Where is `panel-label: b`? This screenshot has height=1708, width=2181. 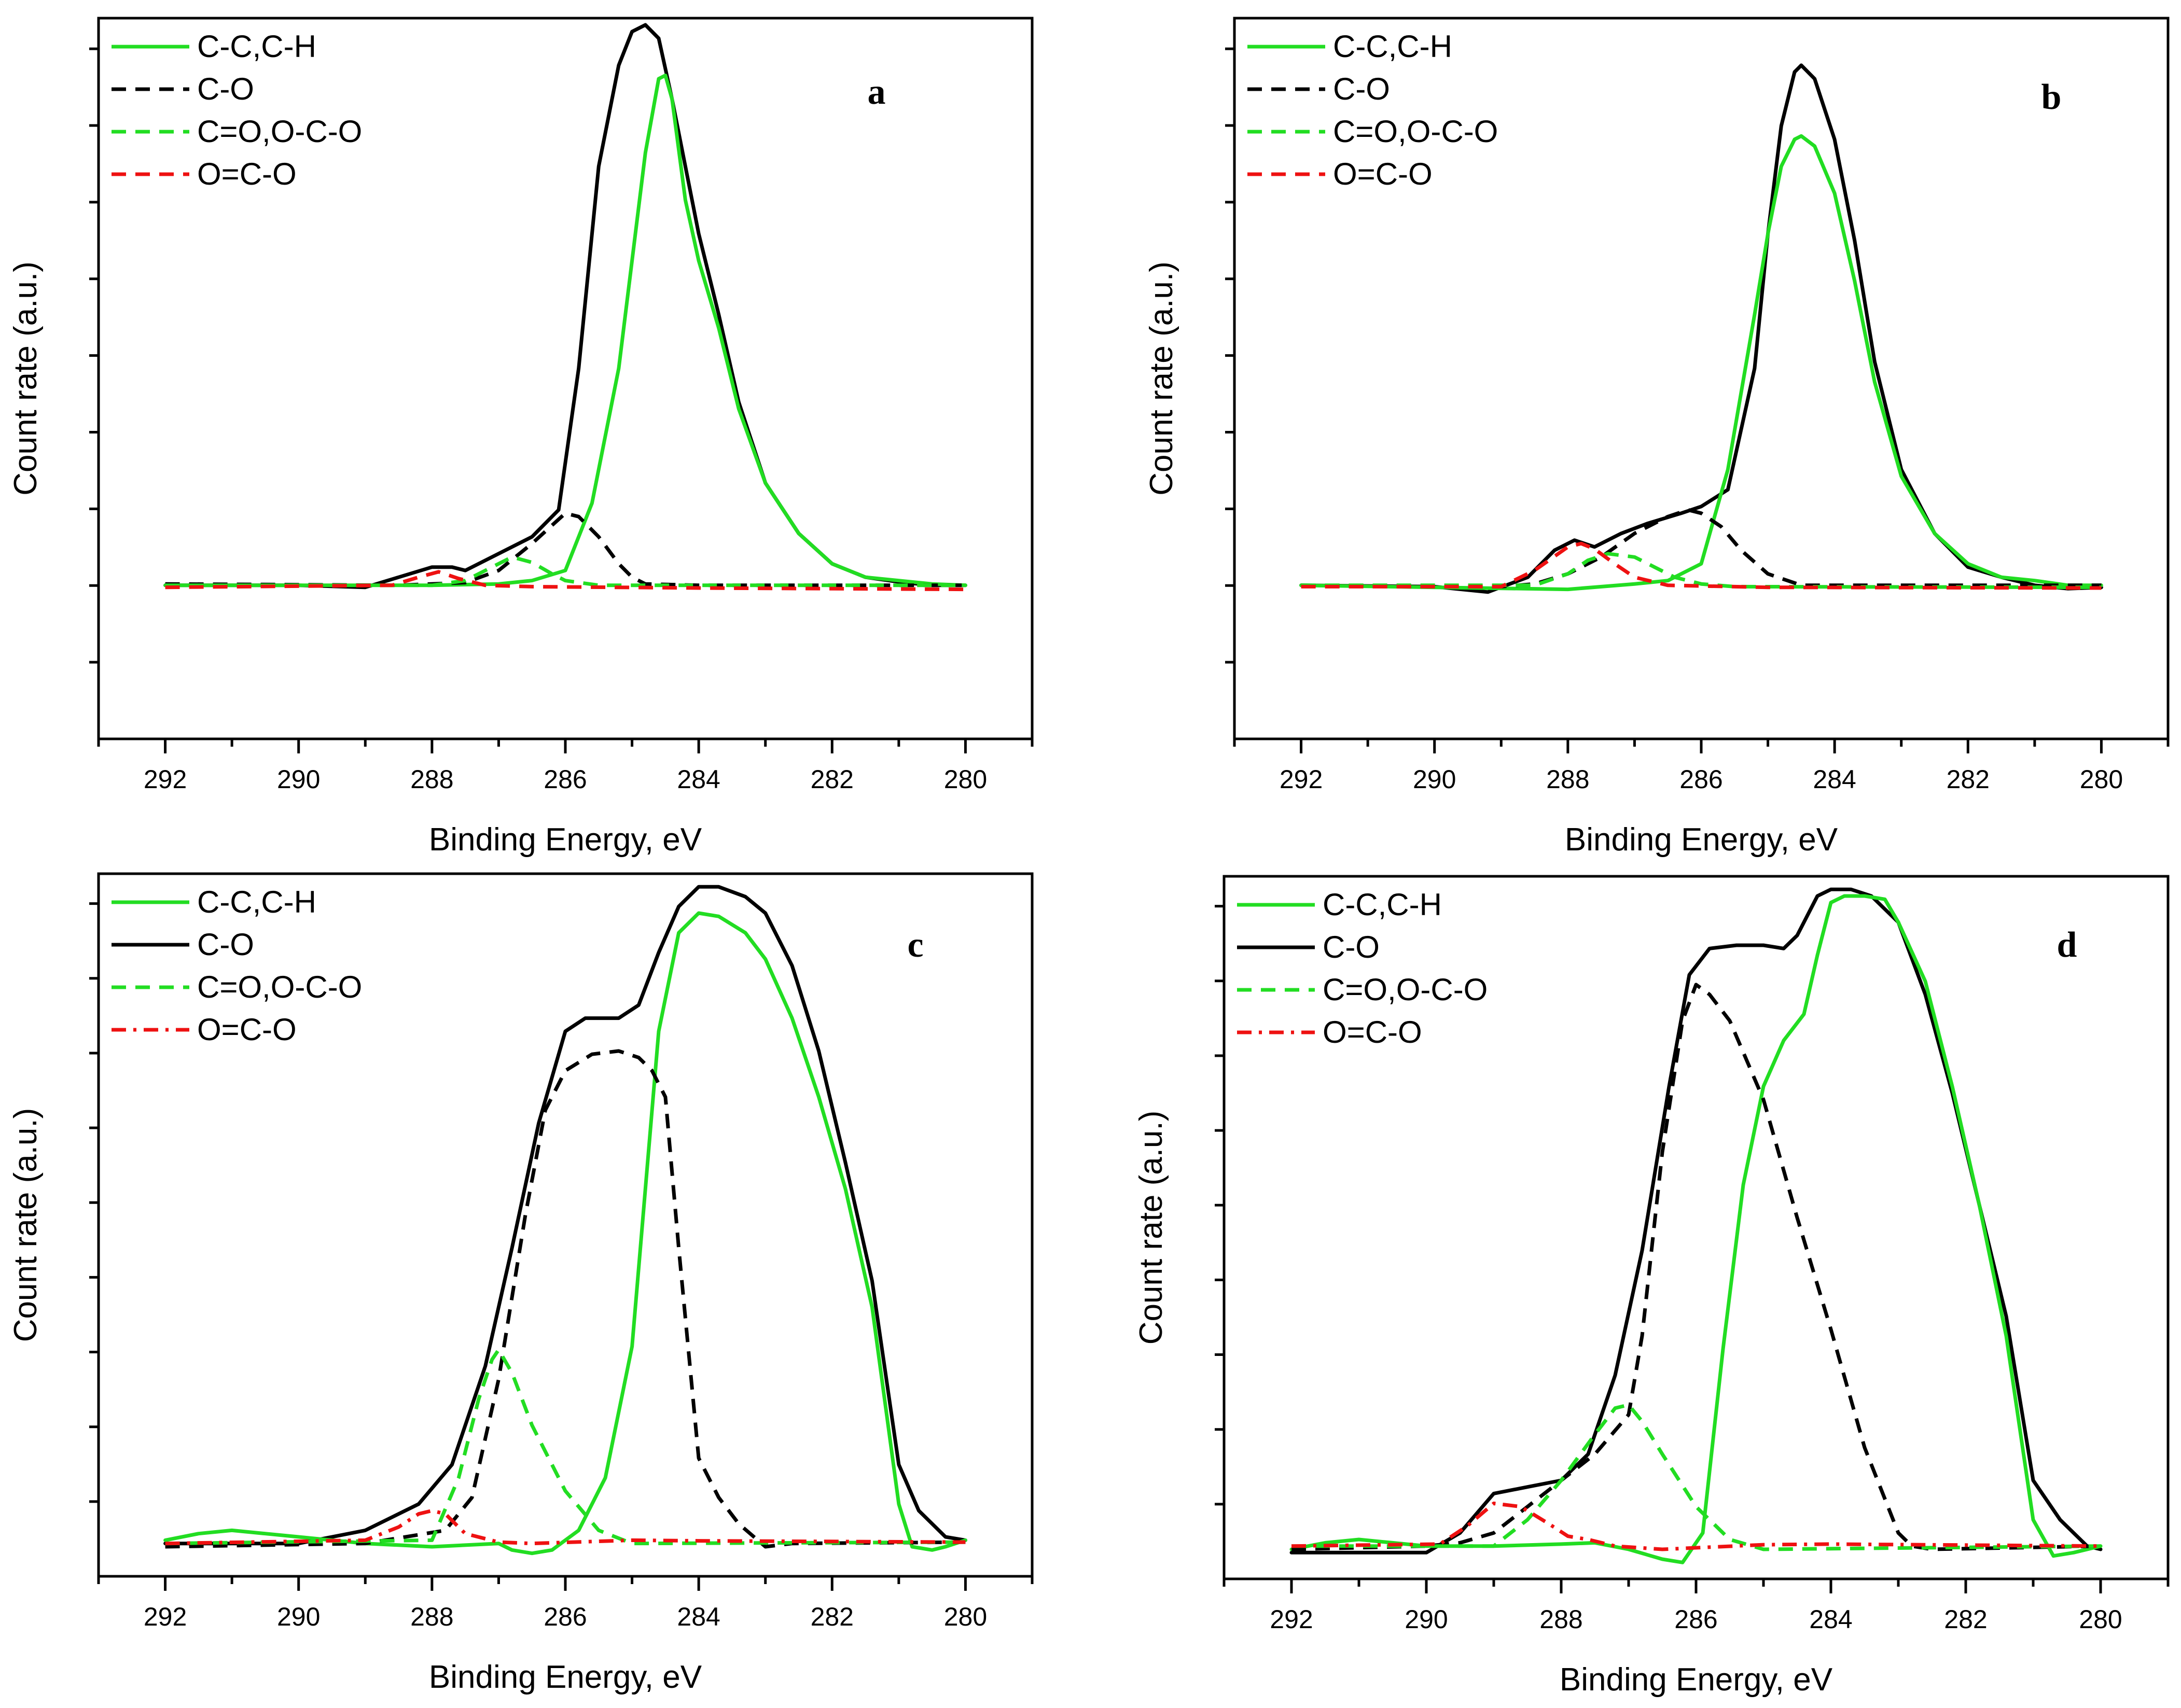
panel-label: b is located at coordinates (2051, 97).